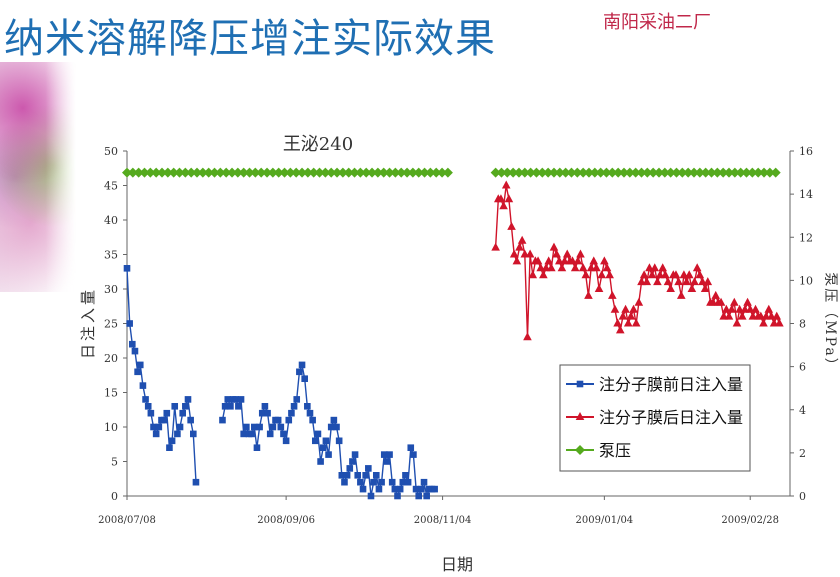  Describe the element at coordinates (671, 417) in the screenshot. I see `legend-label: 注分子膜后日注入量` at that location.